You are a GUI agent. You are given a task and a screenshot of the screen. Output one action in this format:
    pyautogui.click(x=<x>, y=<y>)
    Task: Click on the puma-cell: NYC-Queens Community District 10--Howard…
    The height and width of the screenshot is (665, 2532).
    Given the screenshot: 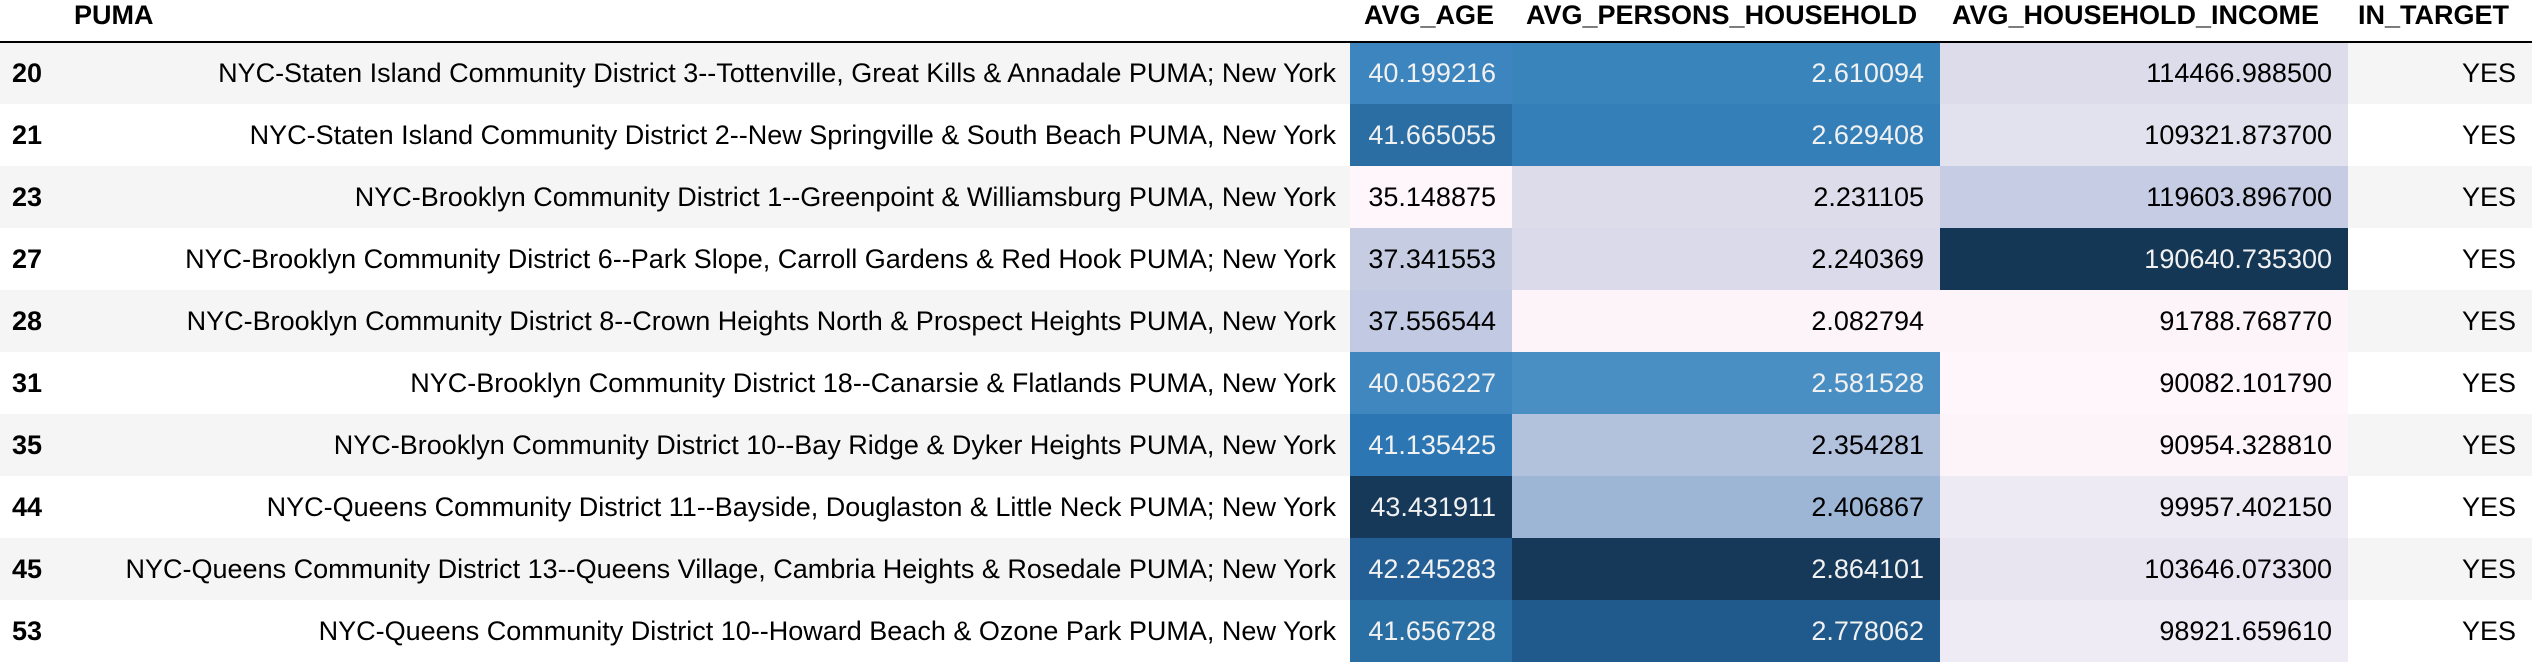 What is the action you would take?
    pyautogui.click(x=827, y=630)
    